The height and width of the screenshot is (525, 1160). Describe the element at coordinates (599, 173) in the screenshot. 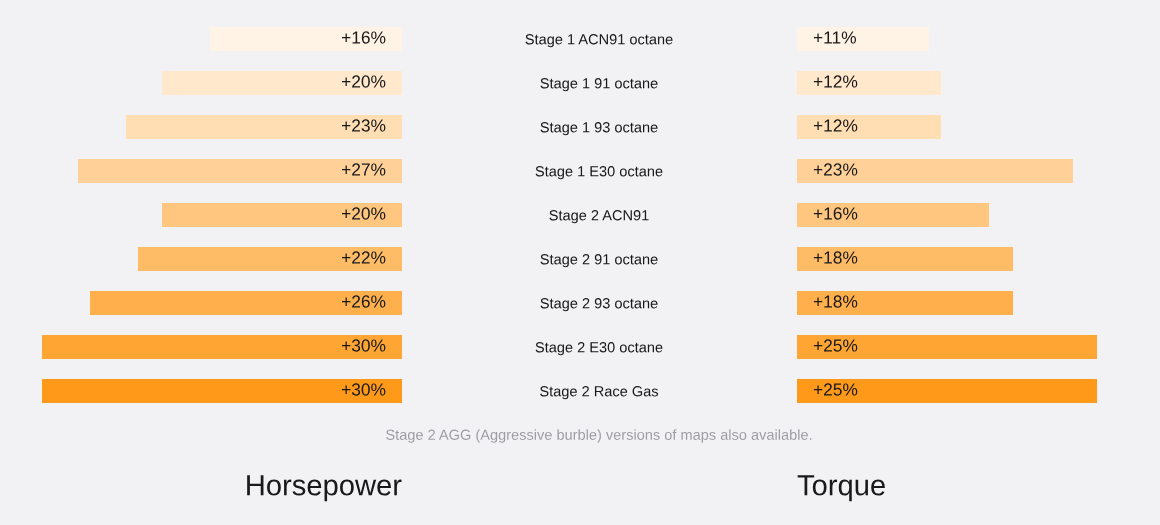

I see `y-tick-label: Stage 1 E30 octane` at that location.